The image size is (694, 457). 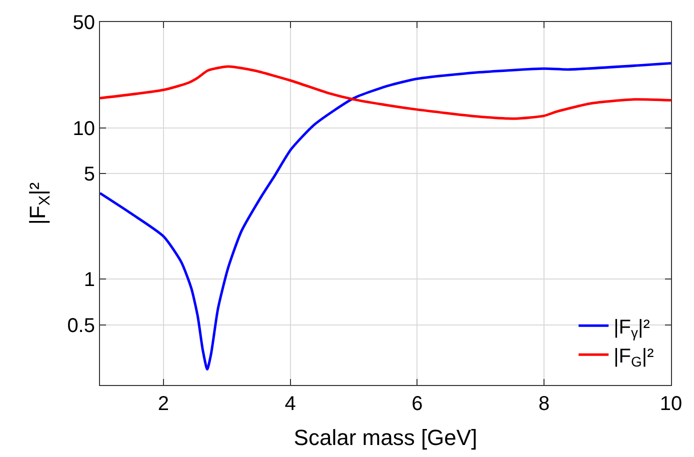 I want to click on y-tick-label: 5, so click(x=89, y=174).